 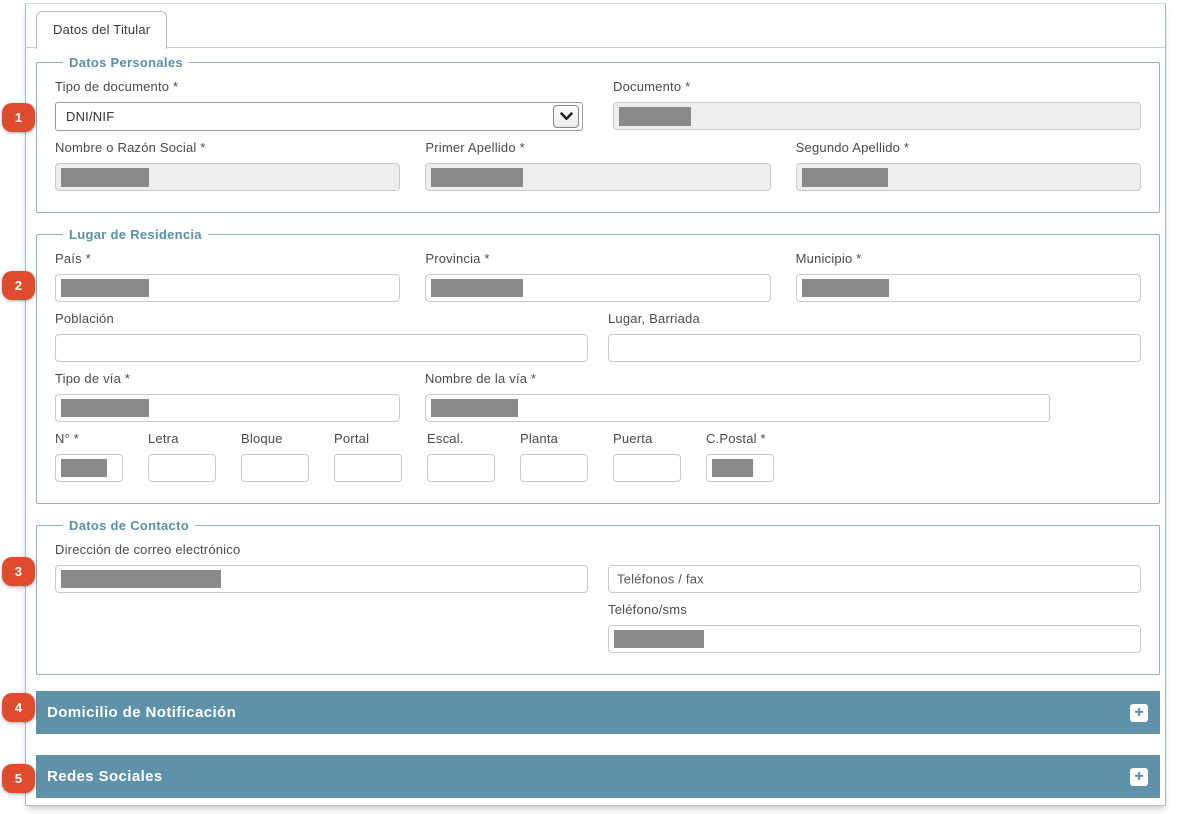 What do you see at coordinates (262, 438) in the screenshot?
I see `bloque-label: Bloque` at bounding box center [262, 438].